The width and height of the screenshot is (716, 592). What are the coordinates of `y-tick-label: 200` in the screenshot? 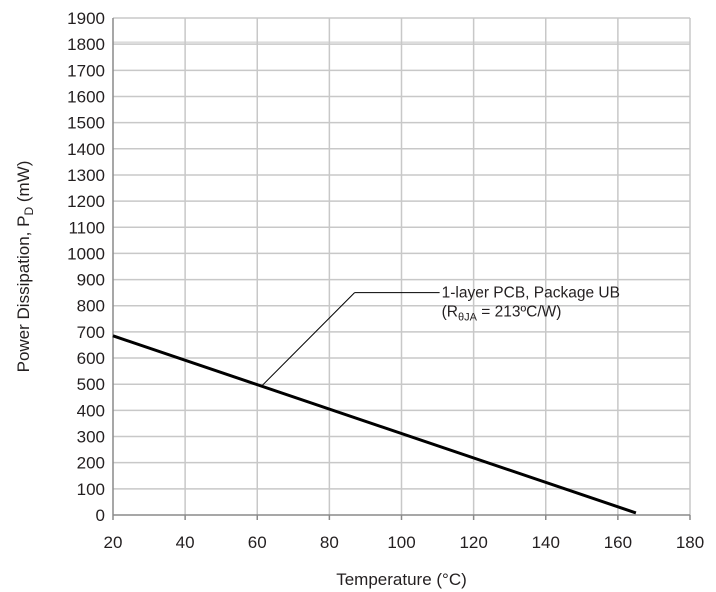 It's located at (91, 463).